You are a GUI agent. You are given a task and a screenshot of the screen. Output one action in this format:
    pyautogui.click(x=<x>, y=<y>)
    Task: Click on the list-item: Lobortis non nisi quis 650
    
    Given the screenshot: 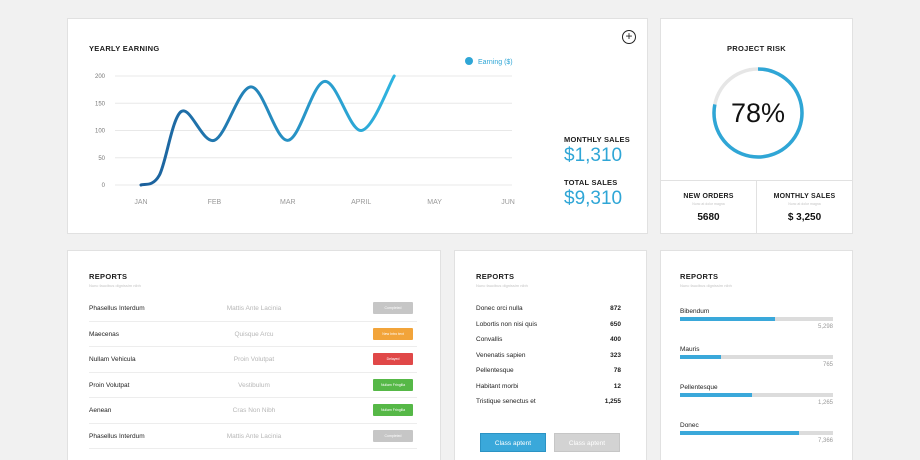 What is the action you would take?
    pyautogui.click(x=548, y=329)
    